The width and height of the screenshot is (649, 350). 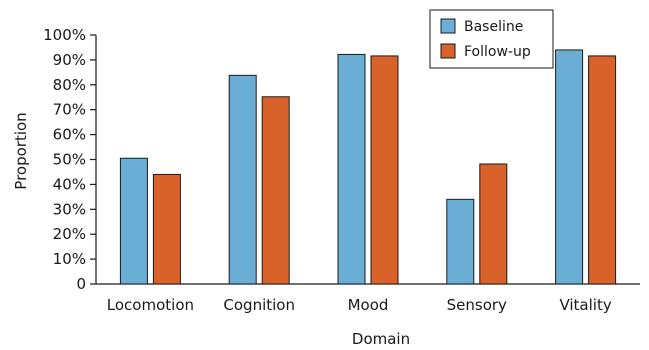 What do you see at coordinates (69, 85) in the screenshot?
I see `y-tick-label: 80%` at bounding box center [69, 85].